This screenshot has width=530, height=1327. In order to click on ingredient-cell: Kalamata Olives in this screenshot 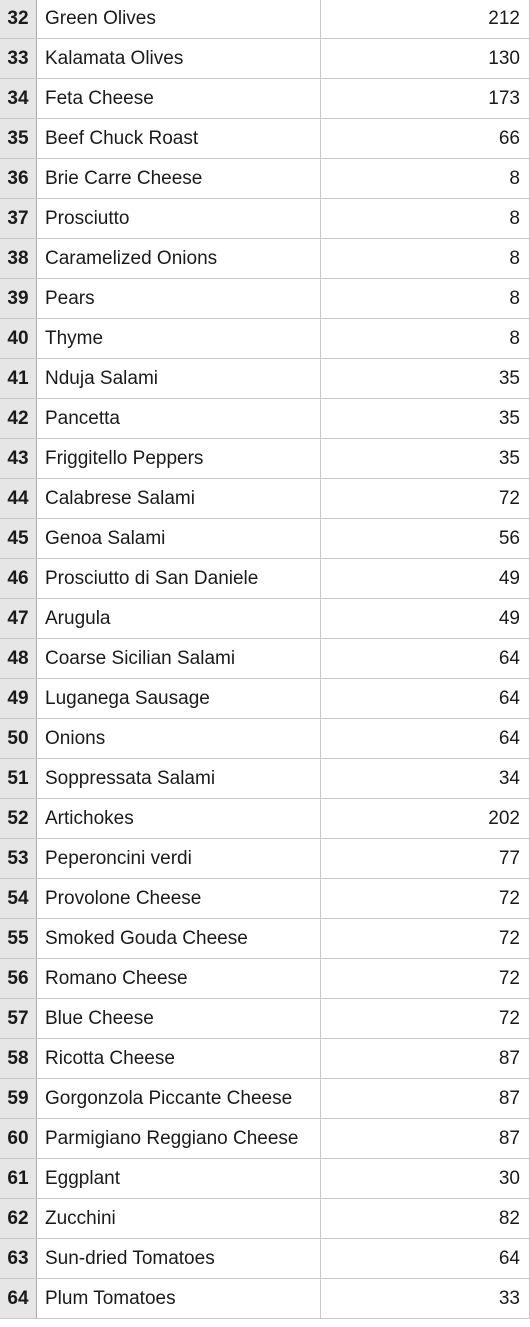, I will do `click(179, 58)`.